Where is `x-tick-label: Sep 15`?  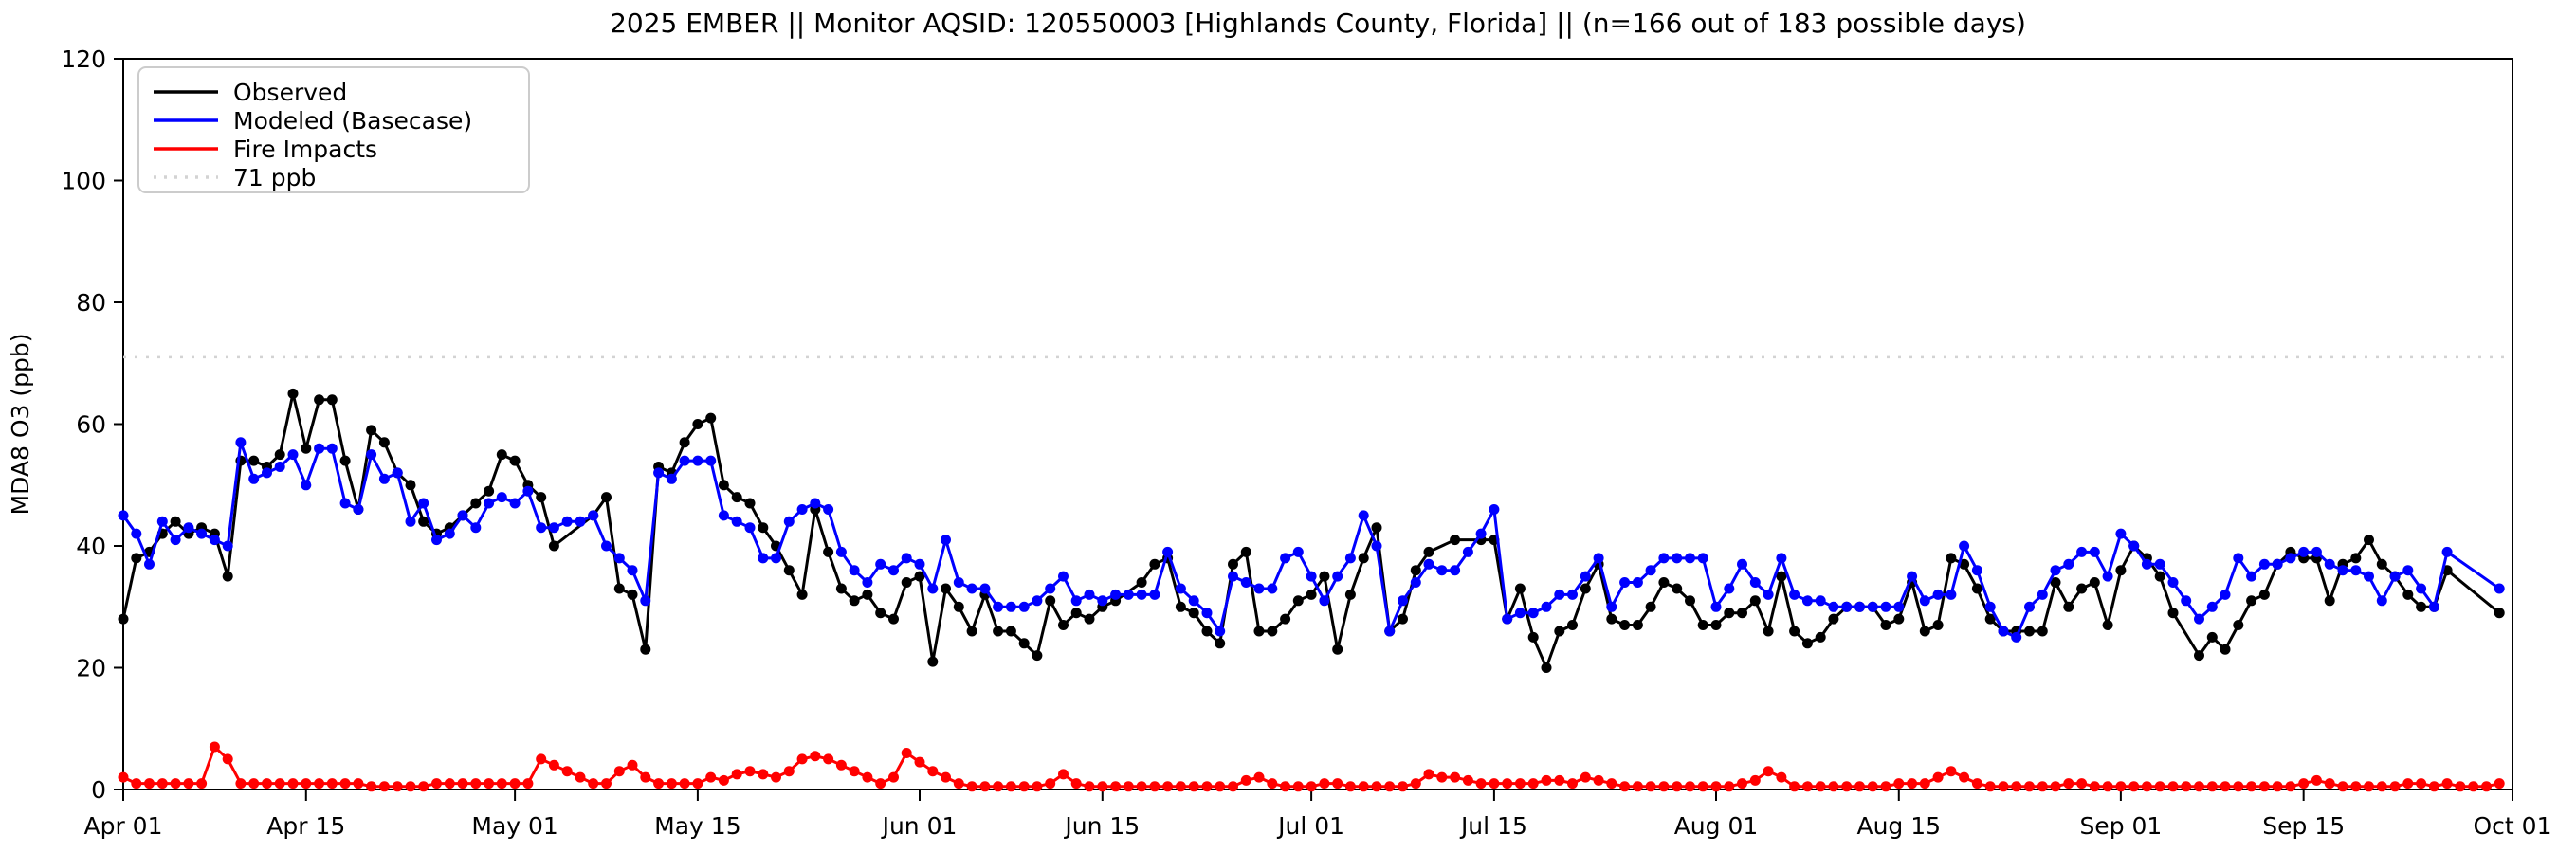 x-tick-label: Sep 15 is located at coordinates (2303, 826).